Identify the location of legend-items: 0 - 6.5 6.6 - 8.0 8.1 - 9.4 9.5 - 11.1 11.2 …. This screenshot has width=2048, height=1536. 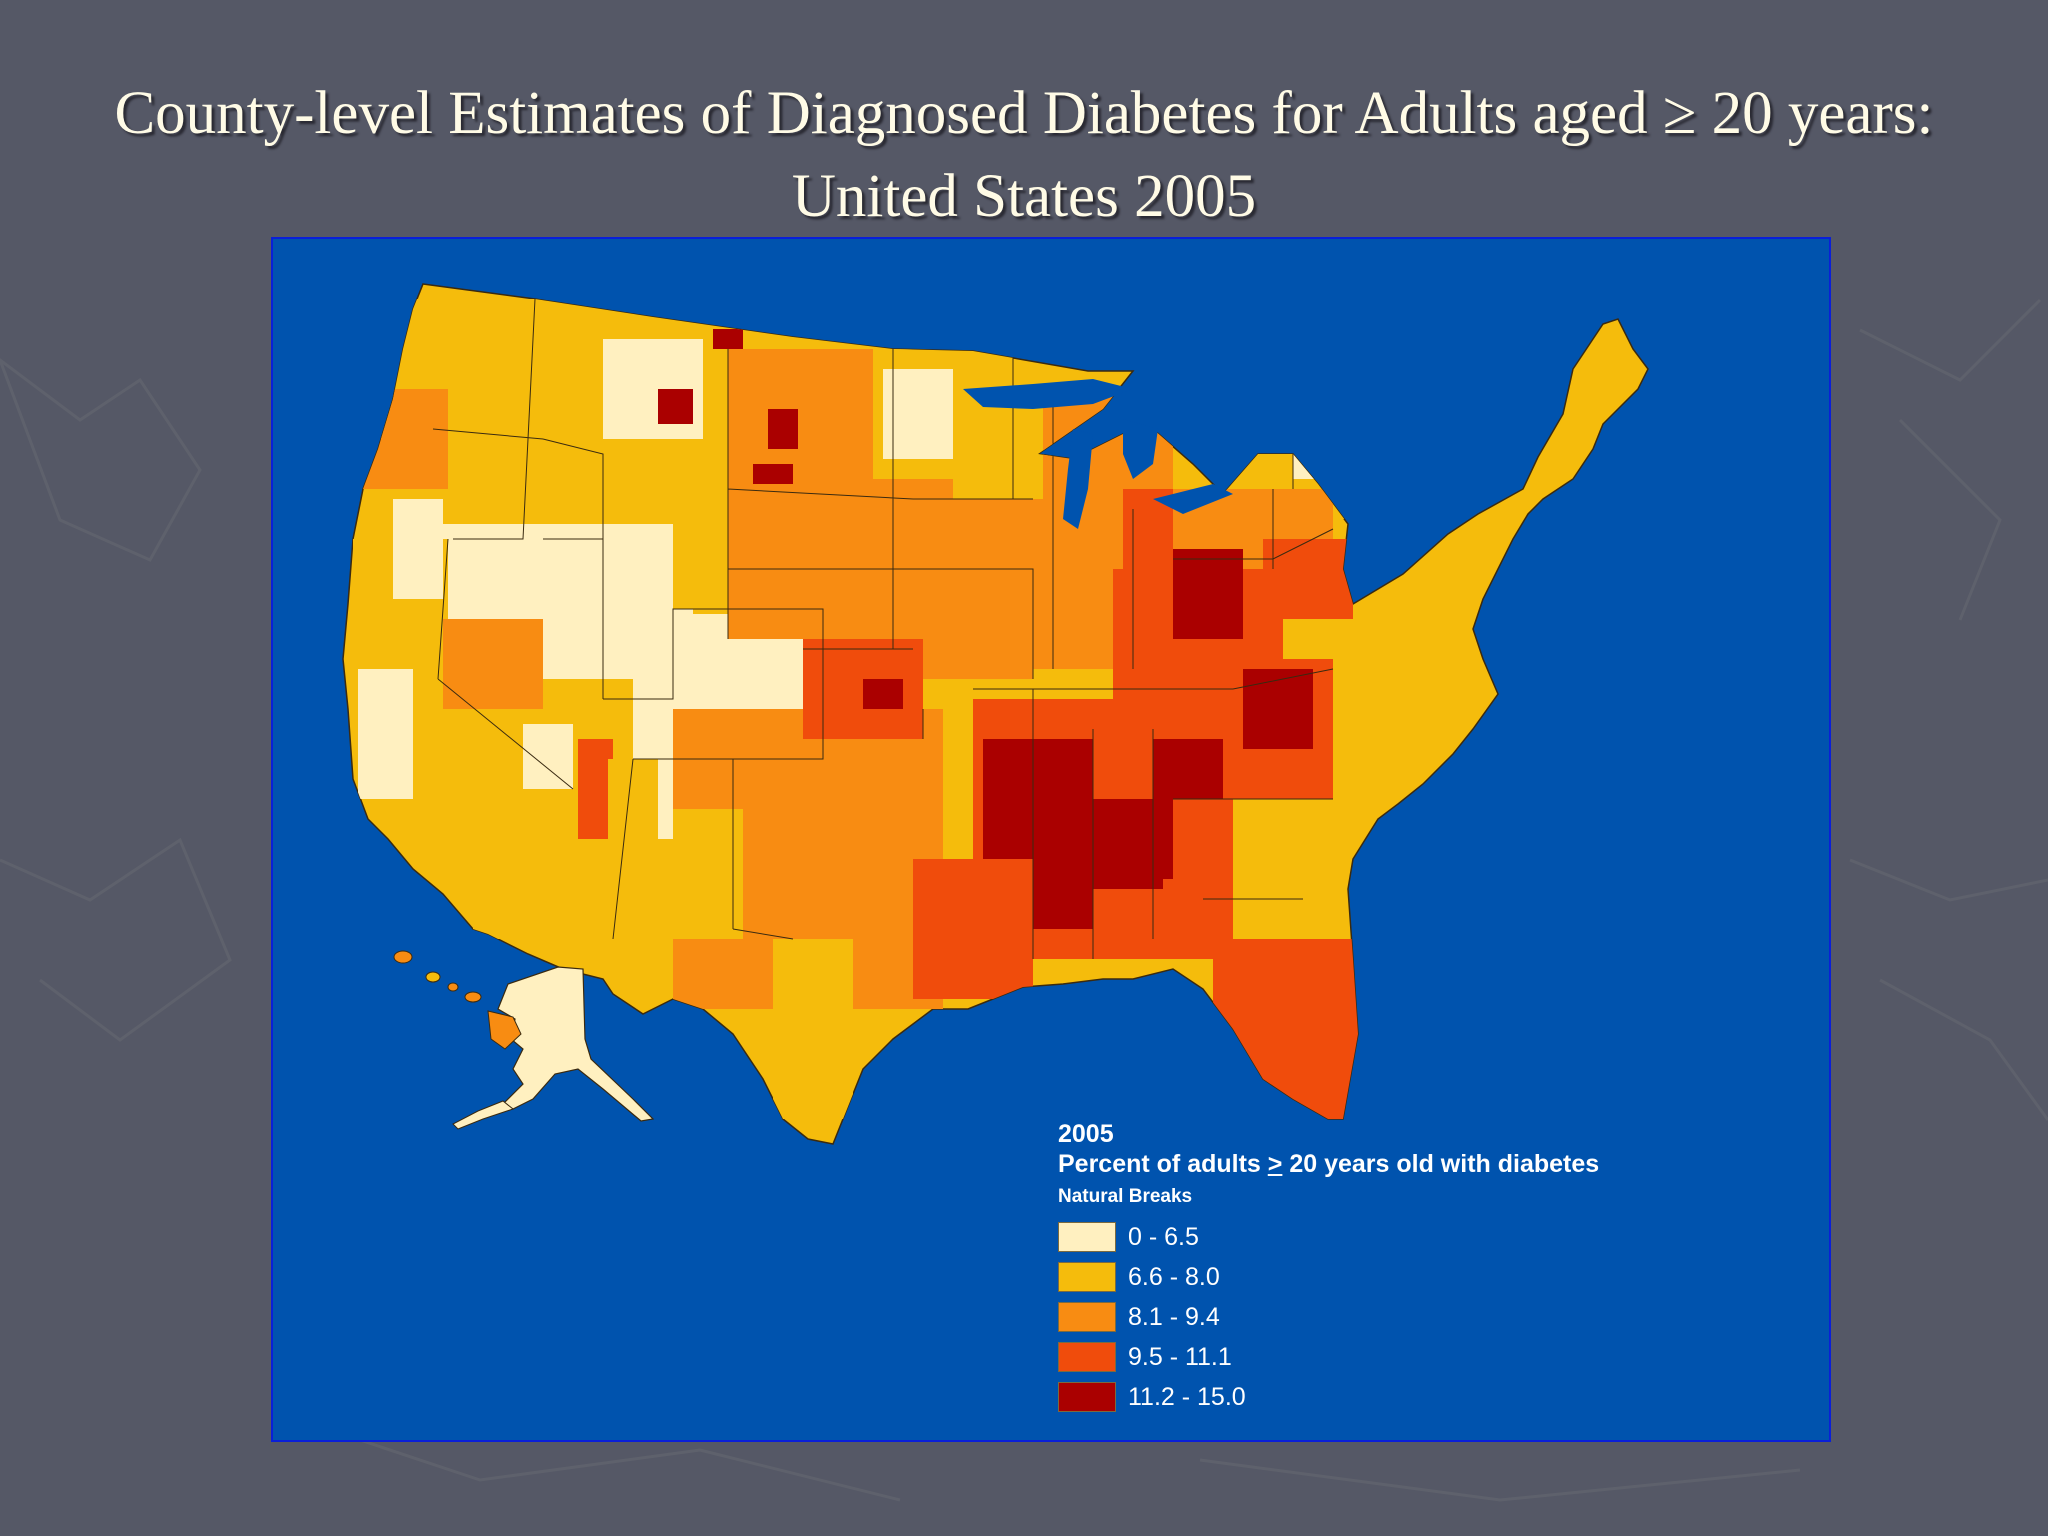
(1408, 1317).